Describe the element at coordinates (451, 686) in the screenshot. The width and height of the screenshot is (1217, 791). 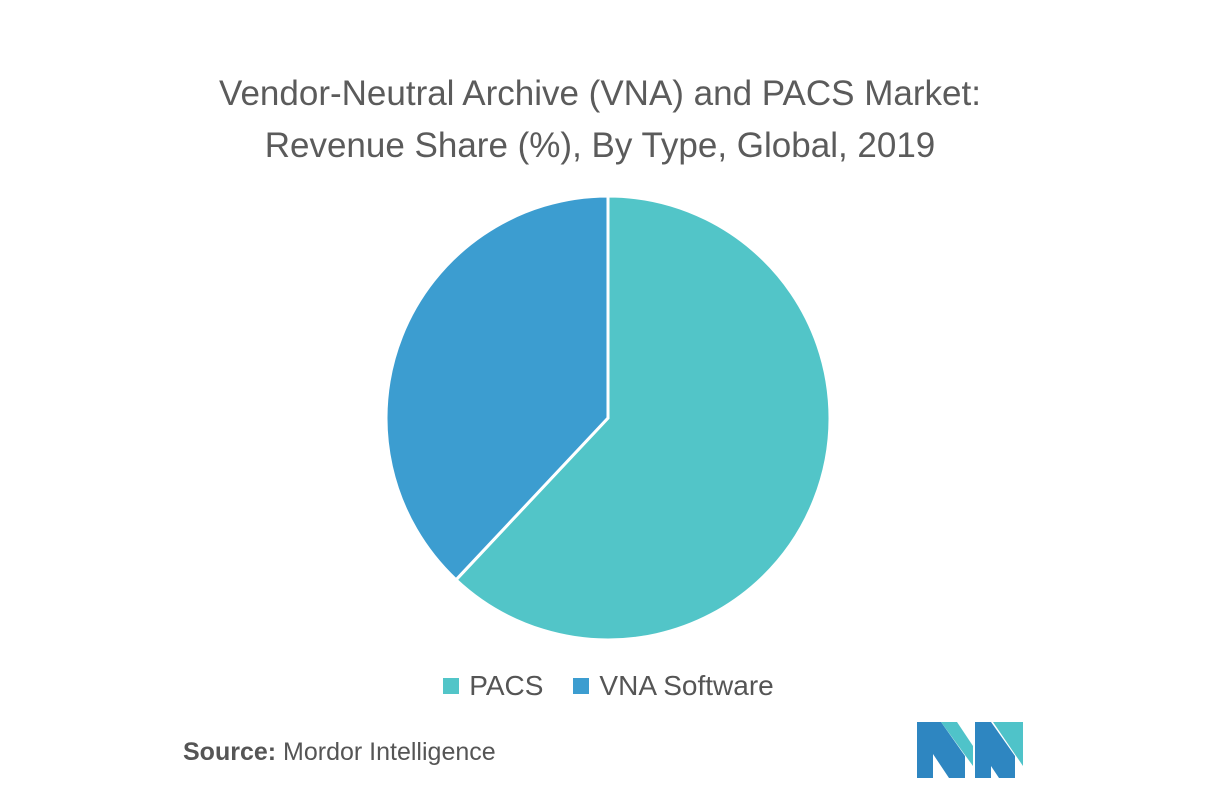
I see `legend-swatch-pacs` at that location.